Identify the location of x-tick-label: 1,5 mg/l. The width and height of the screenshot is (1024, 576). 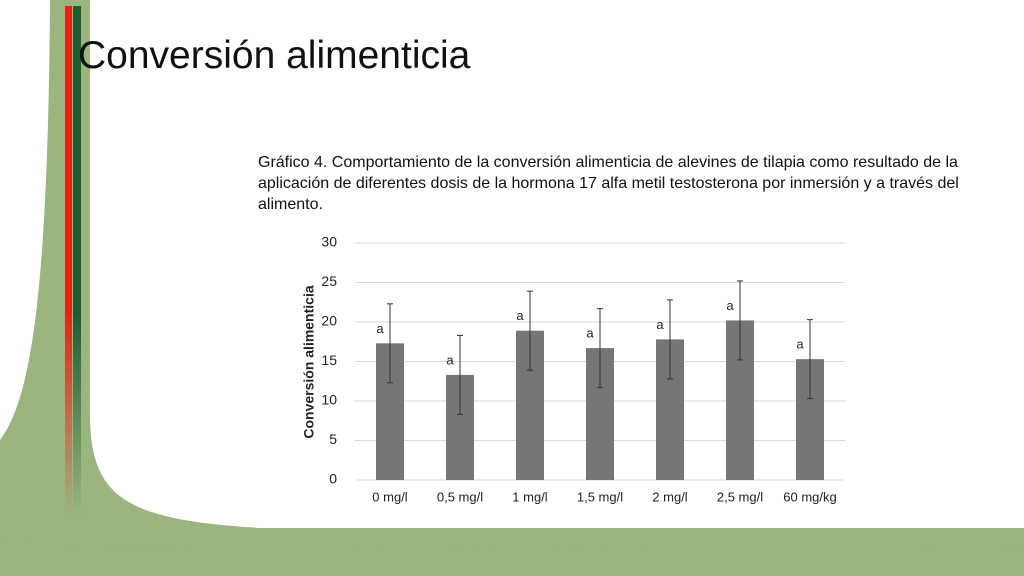
(600, 496).